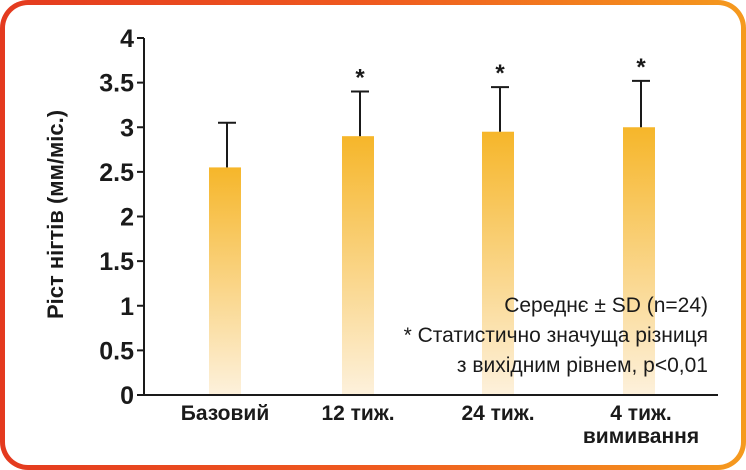  I want to click on y-tick-label: 2.5, so click(116, 173).